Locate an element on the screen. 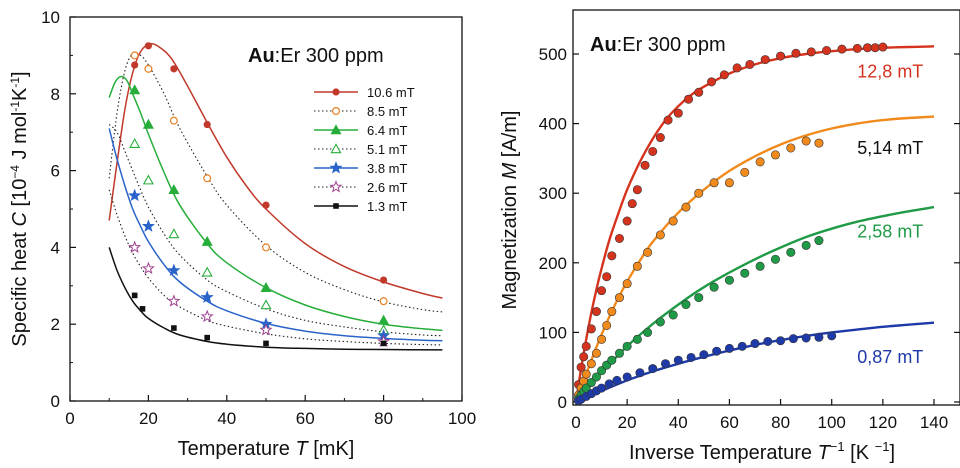 The height and width of the screenshot is (468, 960). right-series-label-2: 2,58 mT is located at coordinates (890, 231).